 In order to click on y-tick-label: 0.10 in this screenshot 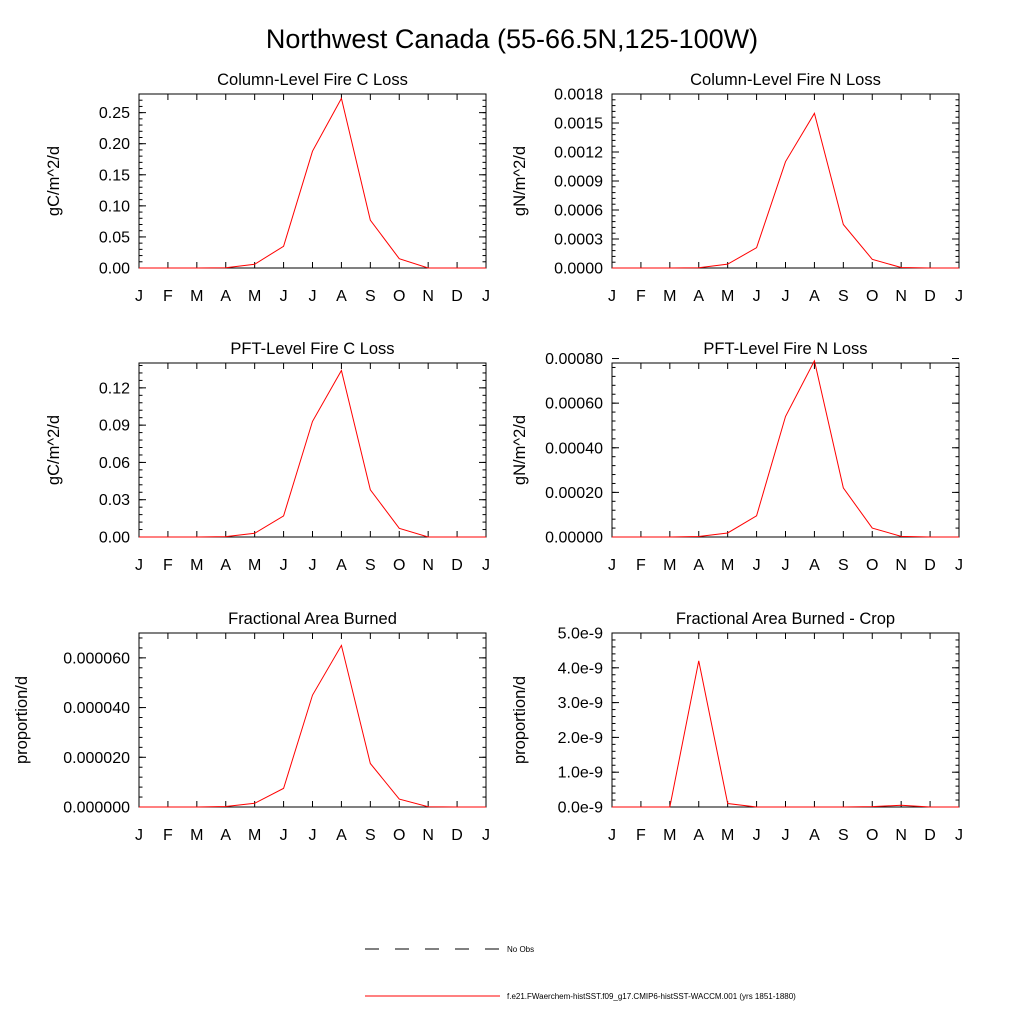, I will do `click(114, 206)`.